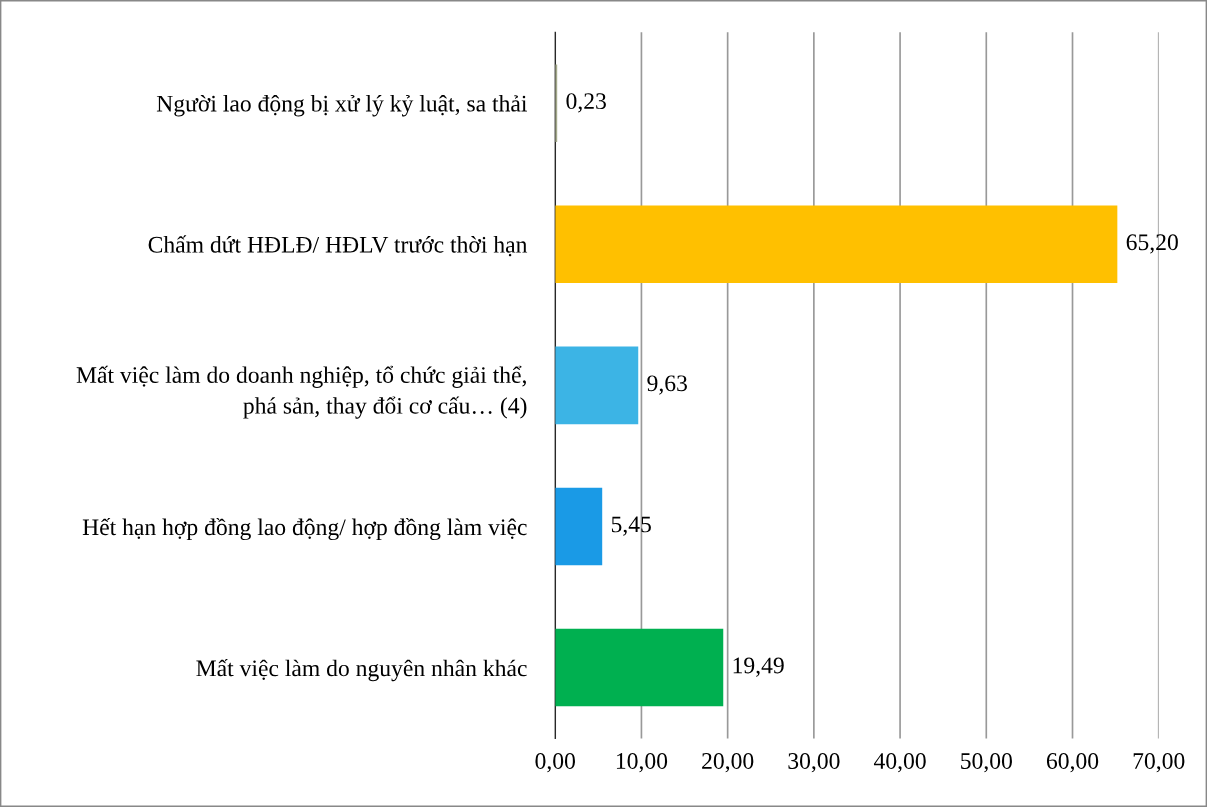  I want to click on y-tick-label: Mất việc làm do nguyên nhân khác, so click(361, 670).